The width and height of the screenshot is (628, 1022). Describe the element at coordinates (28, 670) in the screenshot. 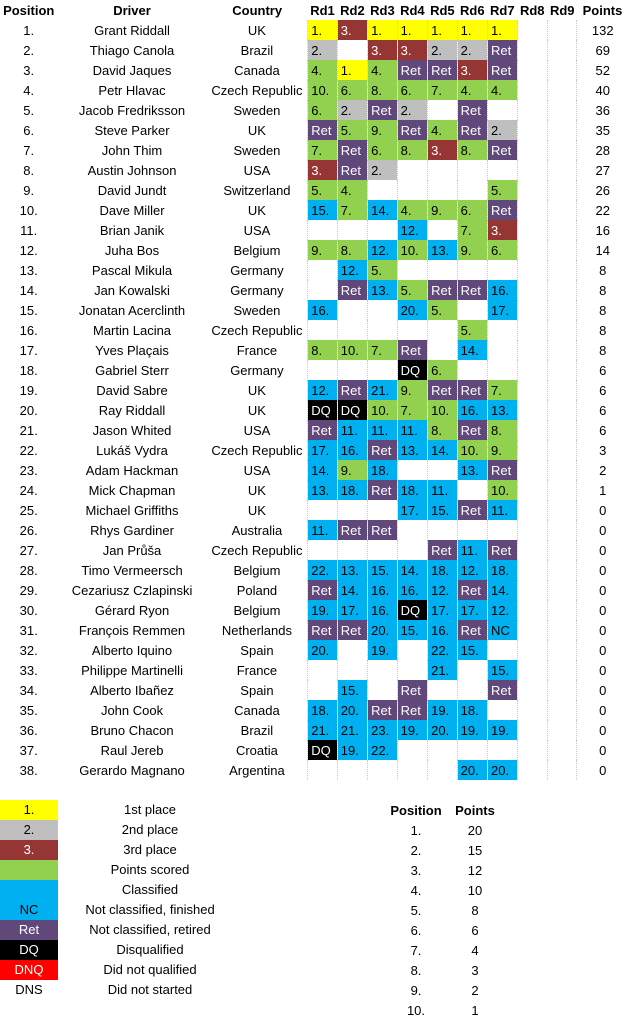

I see `driver-position: 33.` at that location.